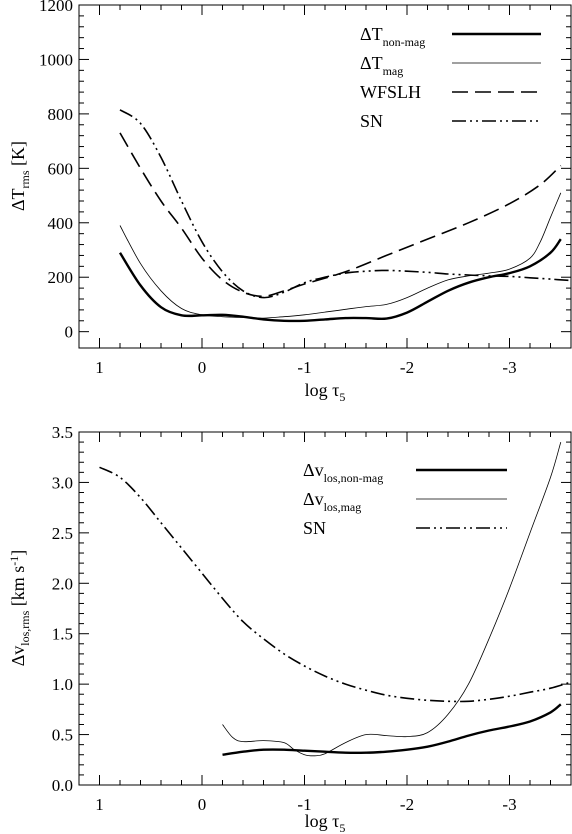 This screenshot has width=572, height=834. Describe the element at coordinates (61, 223) in the screenshot. I see `y-tick-label: 400` at that location.